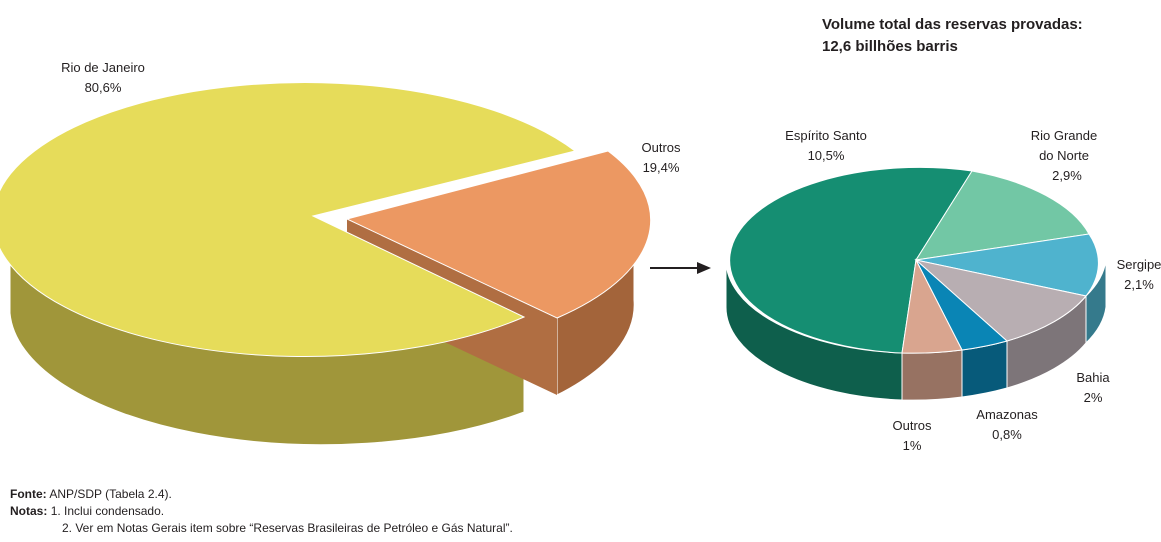 This screenshot has height=542, width=1161. What do you see at coordinates (1000, 300) in the screenshot?
I see `slice-bahia` at bounding box center [1000, 300].